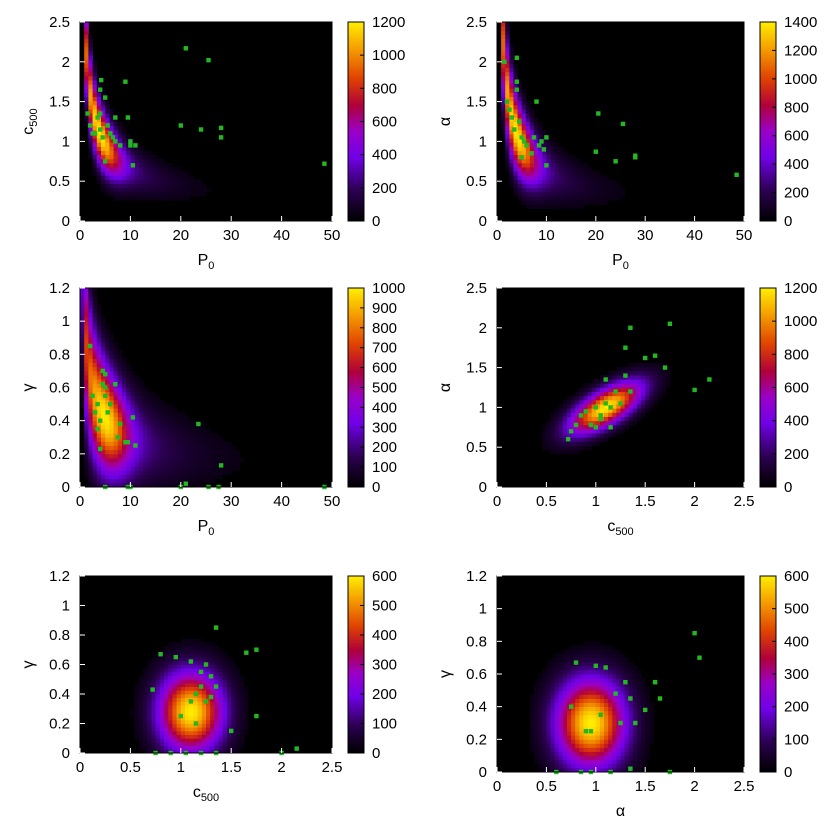 This screenshot has width=830, height=830. I want to click on colorbar-tick-label: 1000, so click(388, 55).